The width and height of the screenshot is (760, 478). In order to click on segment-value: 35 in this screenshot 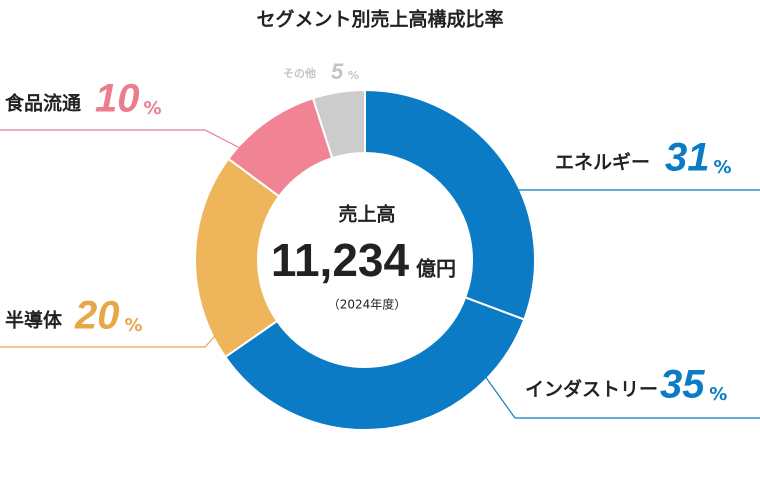, I will do `click(682, 385)`.